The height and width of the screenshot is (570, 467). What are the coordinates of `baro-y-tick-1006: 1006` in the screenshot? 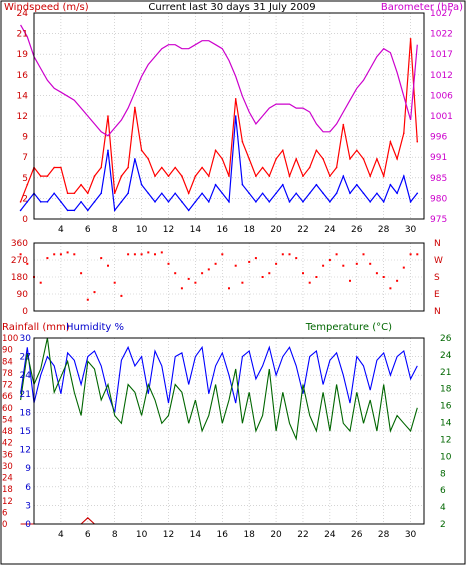 It's located at (441, 96).